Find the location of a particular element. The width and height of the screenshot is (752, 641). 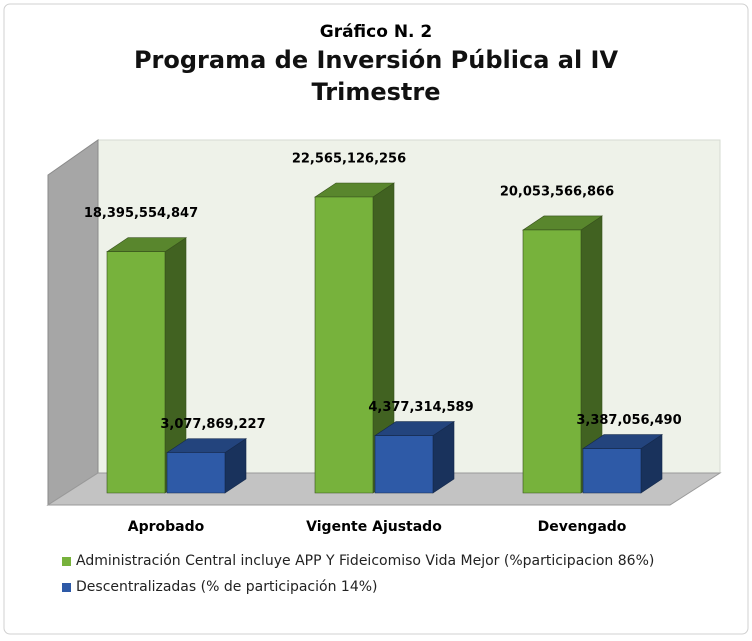

data-label: 18,395,554,847 is located at coordinates (141, 213).